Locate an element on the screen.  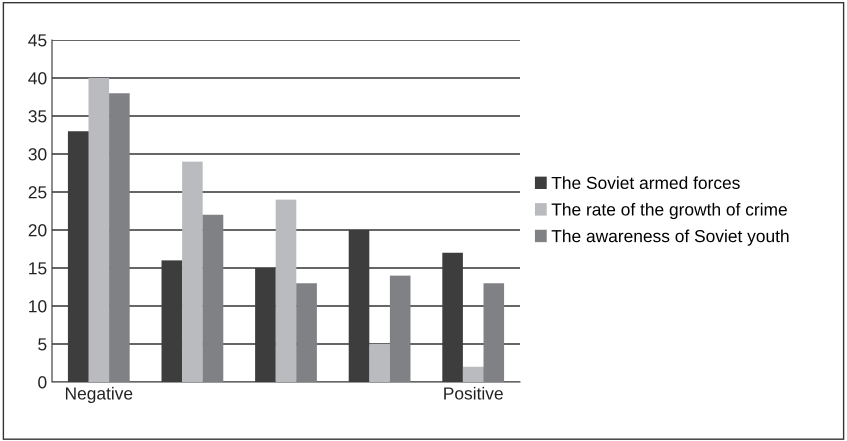
y-tick-label: 30 is located at coordinates (37, 154).